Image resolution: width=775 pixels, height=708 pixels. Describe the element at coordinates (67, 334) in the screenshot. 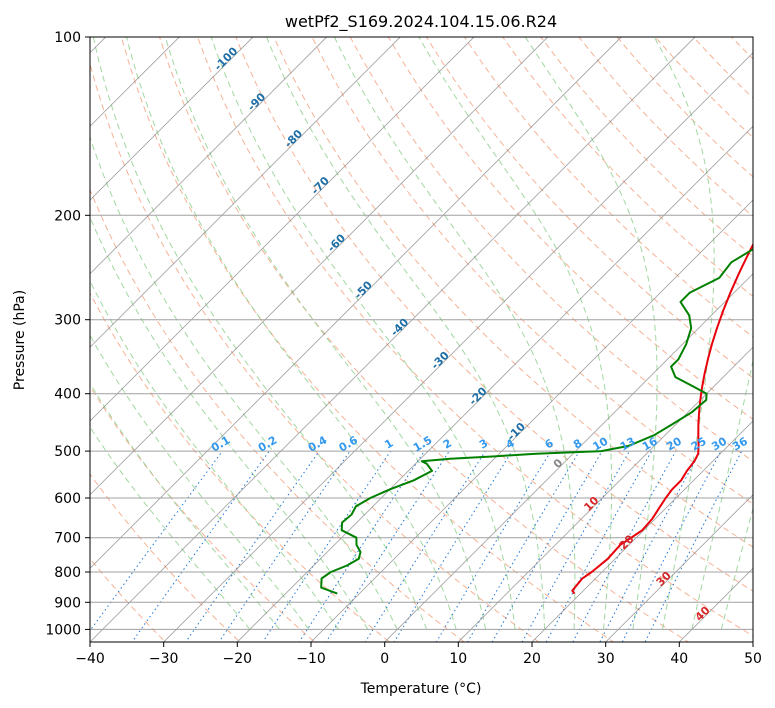

I see `y-axis: 100 200 300 400 500 600 700 800 900 1000` at that location.